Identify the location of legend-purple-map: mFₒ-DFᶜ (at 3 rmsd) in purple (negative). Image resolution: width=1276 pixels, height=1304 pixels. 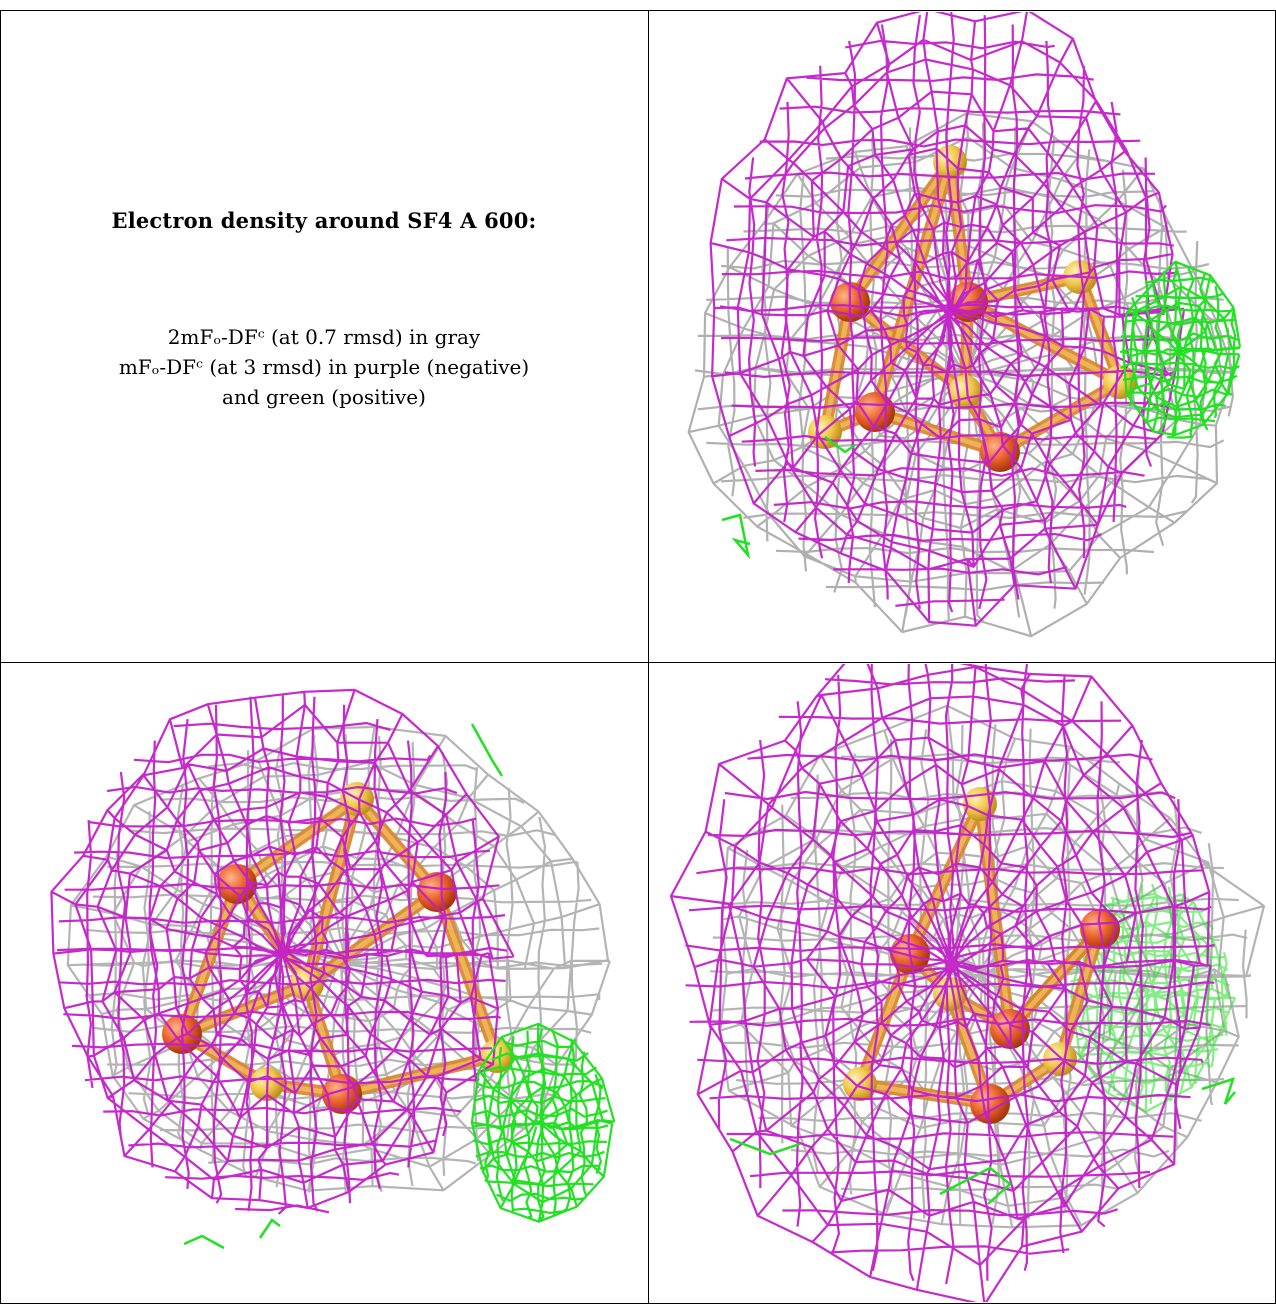
(324, 367).